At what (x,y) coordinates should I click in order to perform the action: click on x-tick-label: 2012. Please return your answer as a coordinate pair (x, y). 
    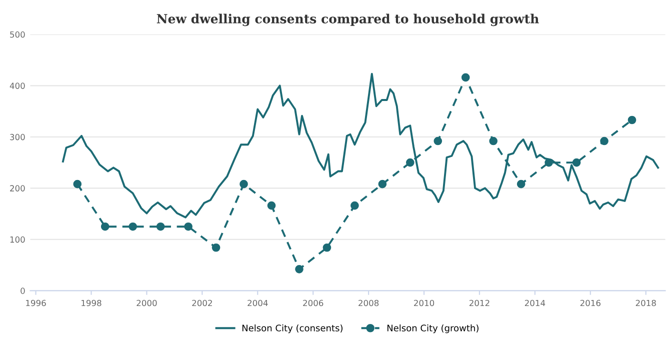
    Looking at the image, I should click on (479, 303).